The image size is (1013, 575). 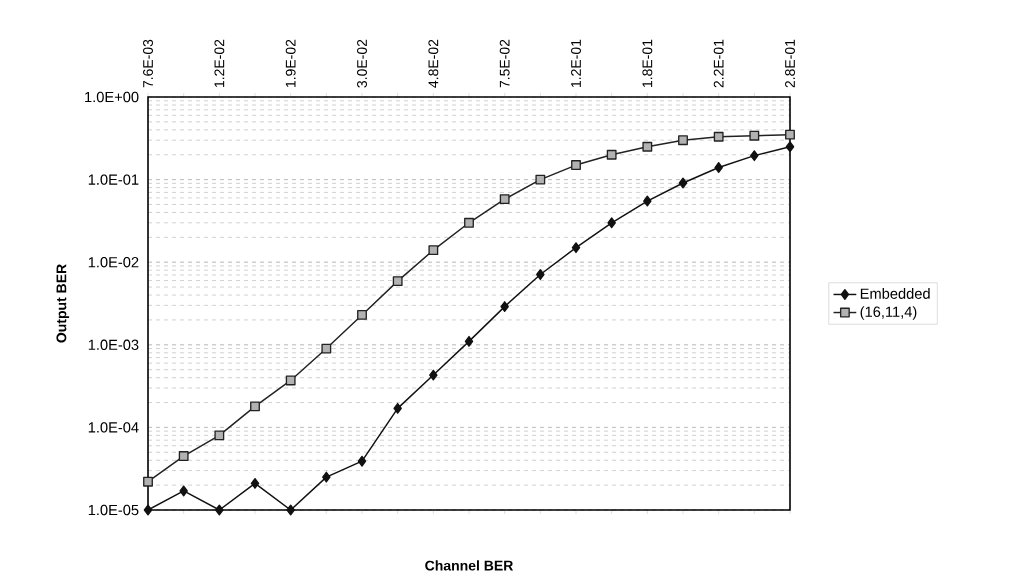 I want to click on y-tick-label: 1.0E-02, so click(x=113, y=262).